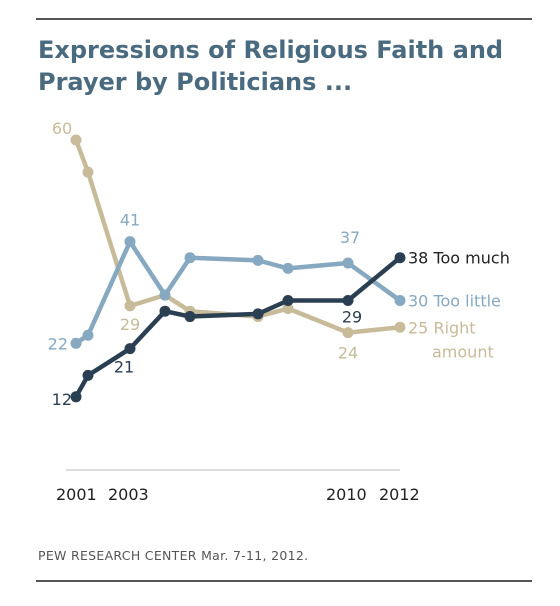 This screenshot has width=560, height=606. I want to click on data-label: 21, so click(124, 367).